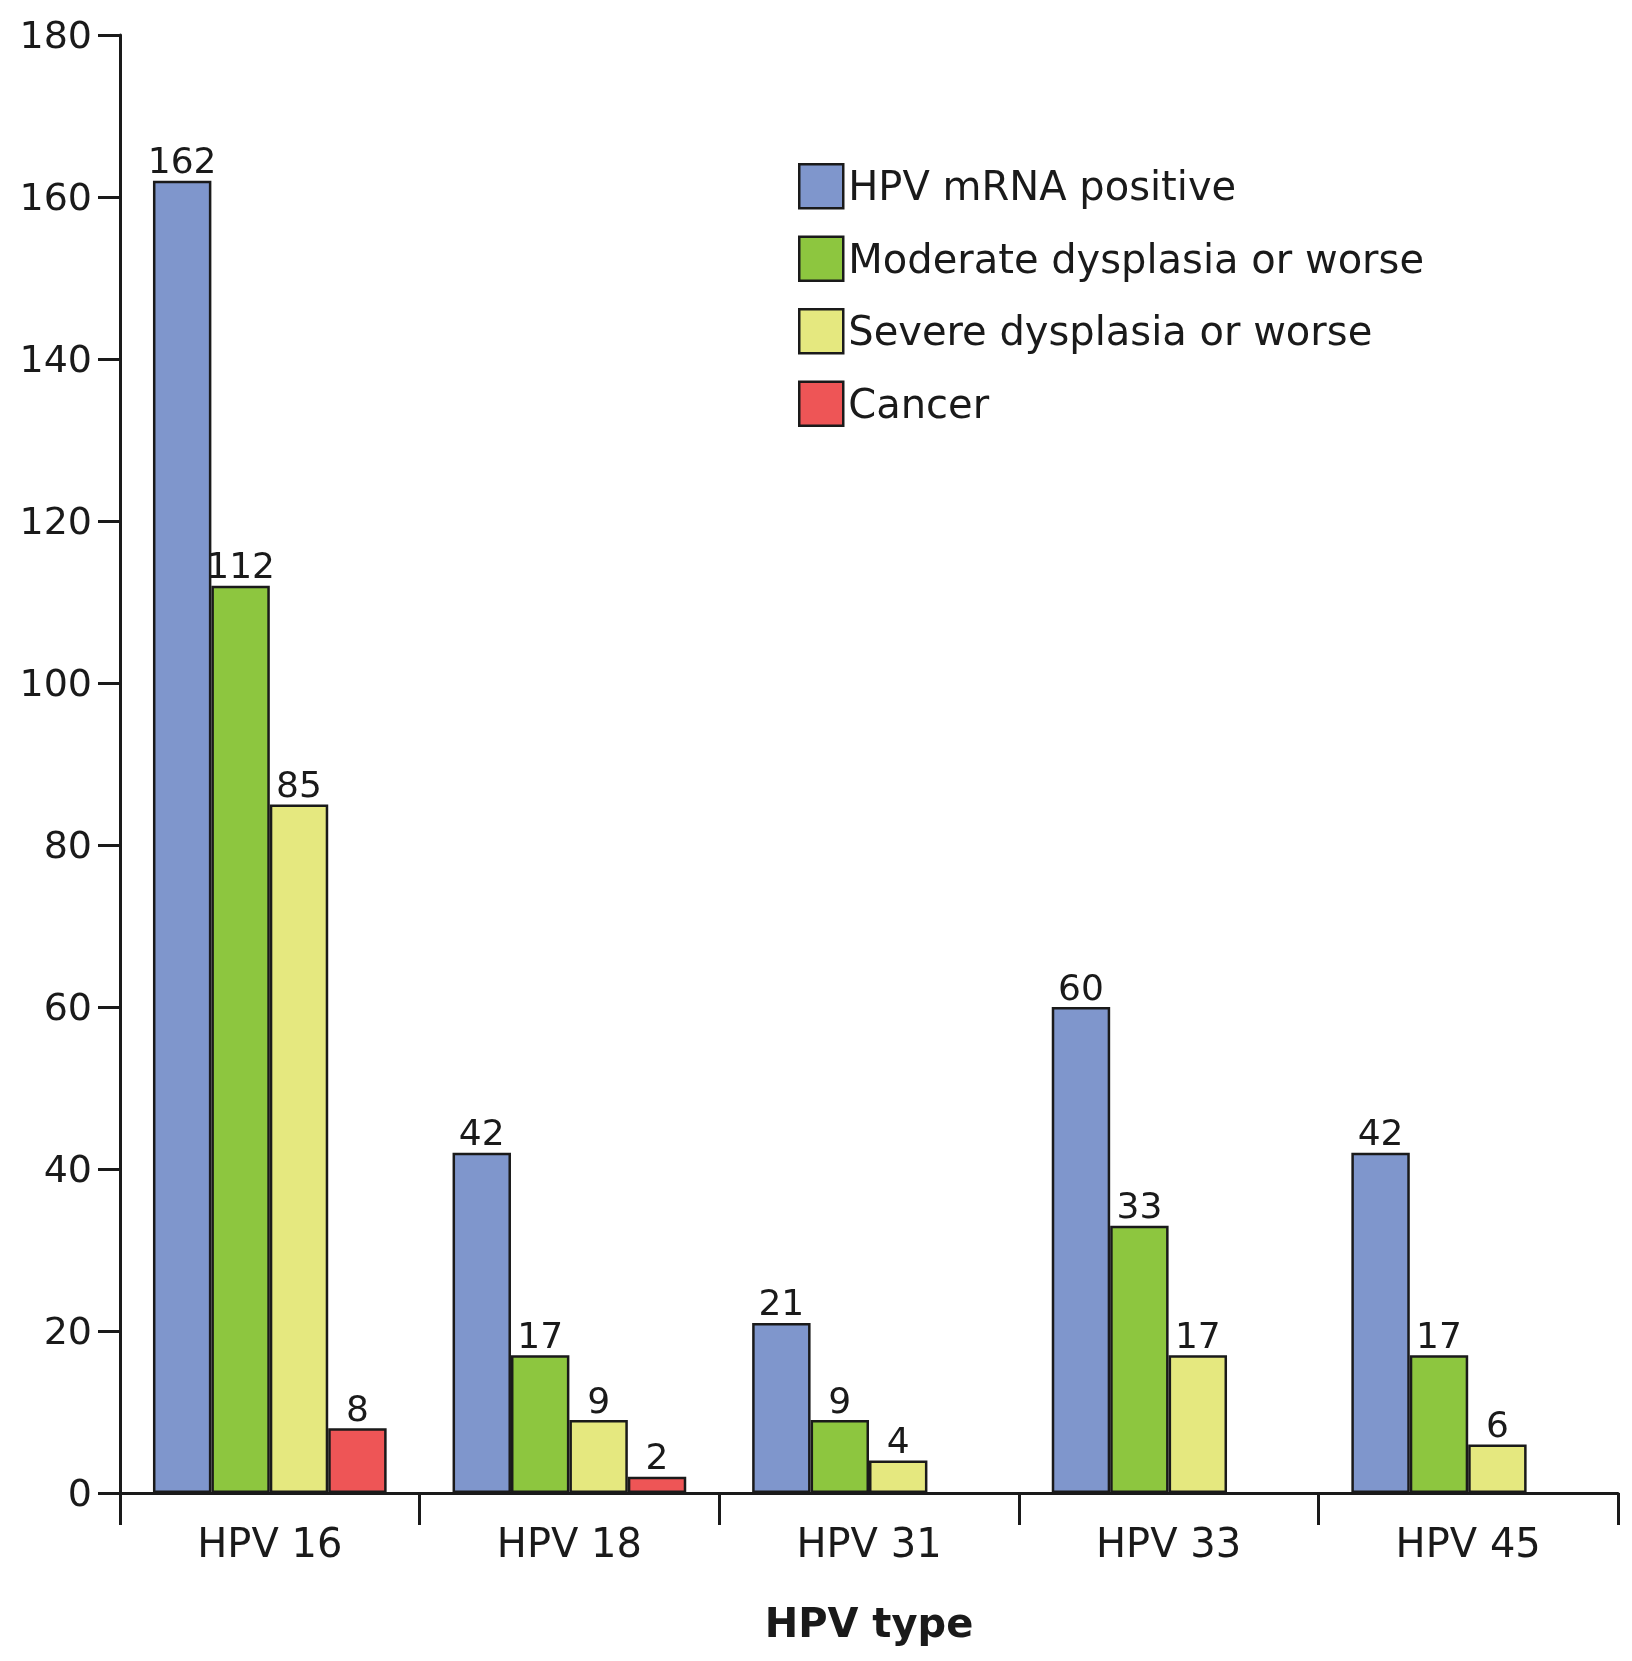 The width and height of the screenshot is (1632, 1661). What do you see at coordinates (67, 1007) in the screenshot?
I see `y-tick-label: 60` at bounding box center [67, 1007].